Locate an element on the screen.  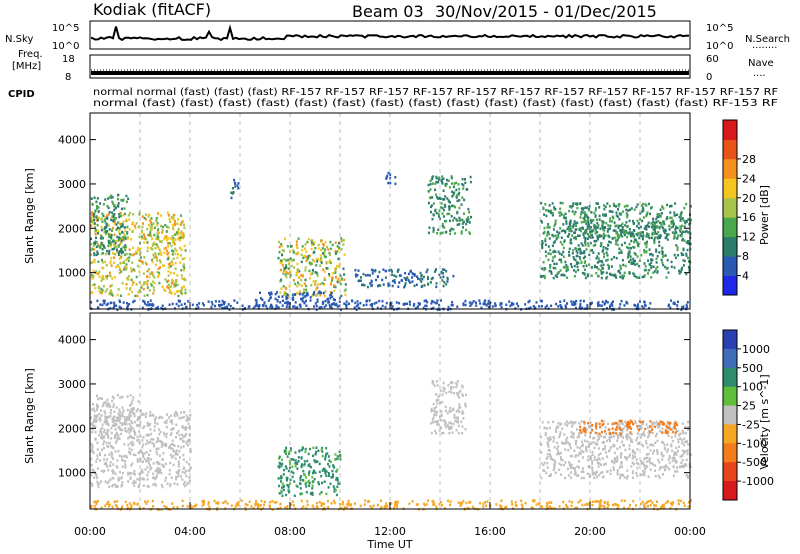
power-cell-1931 is located at coordinates (628, 252).